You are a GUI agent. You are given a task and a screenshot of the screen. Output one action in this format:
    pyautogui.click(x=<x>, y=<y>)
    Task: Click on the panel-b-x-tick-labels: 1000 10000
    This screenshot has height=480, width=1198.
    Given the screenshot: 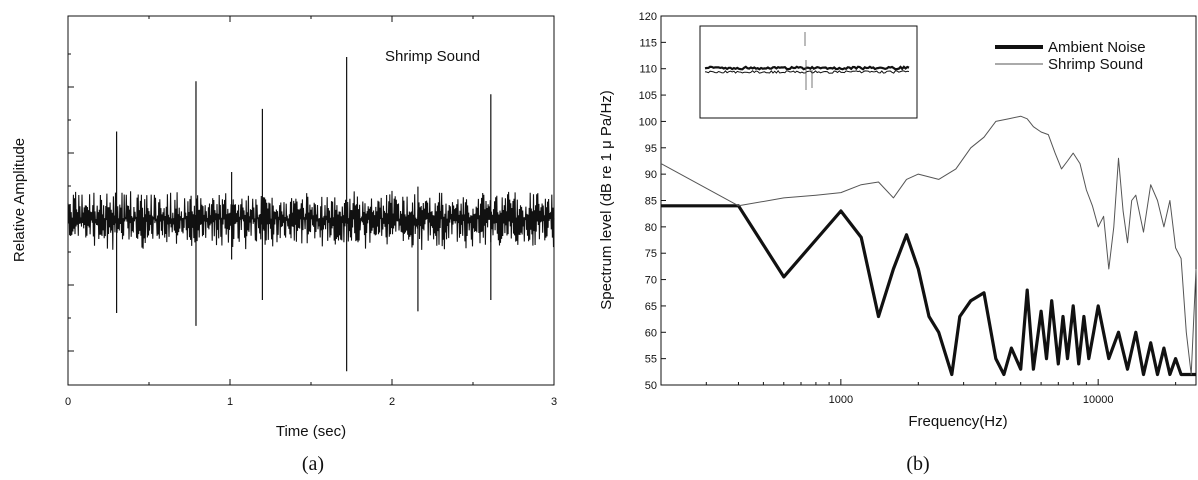 What is the action you would take?
    pyautogui.click(x=971, y=400)
    